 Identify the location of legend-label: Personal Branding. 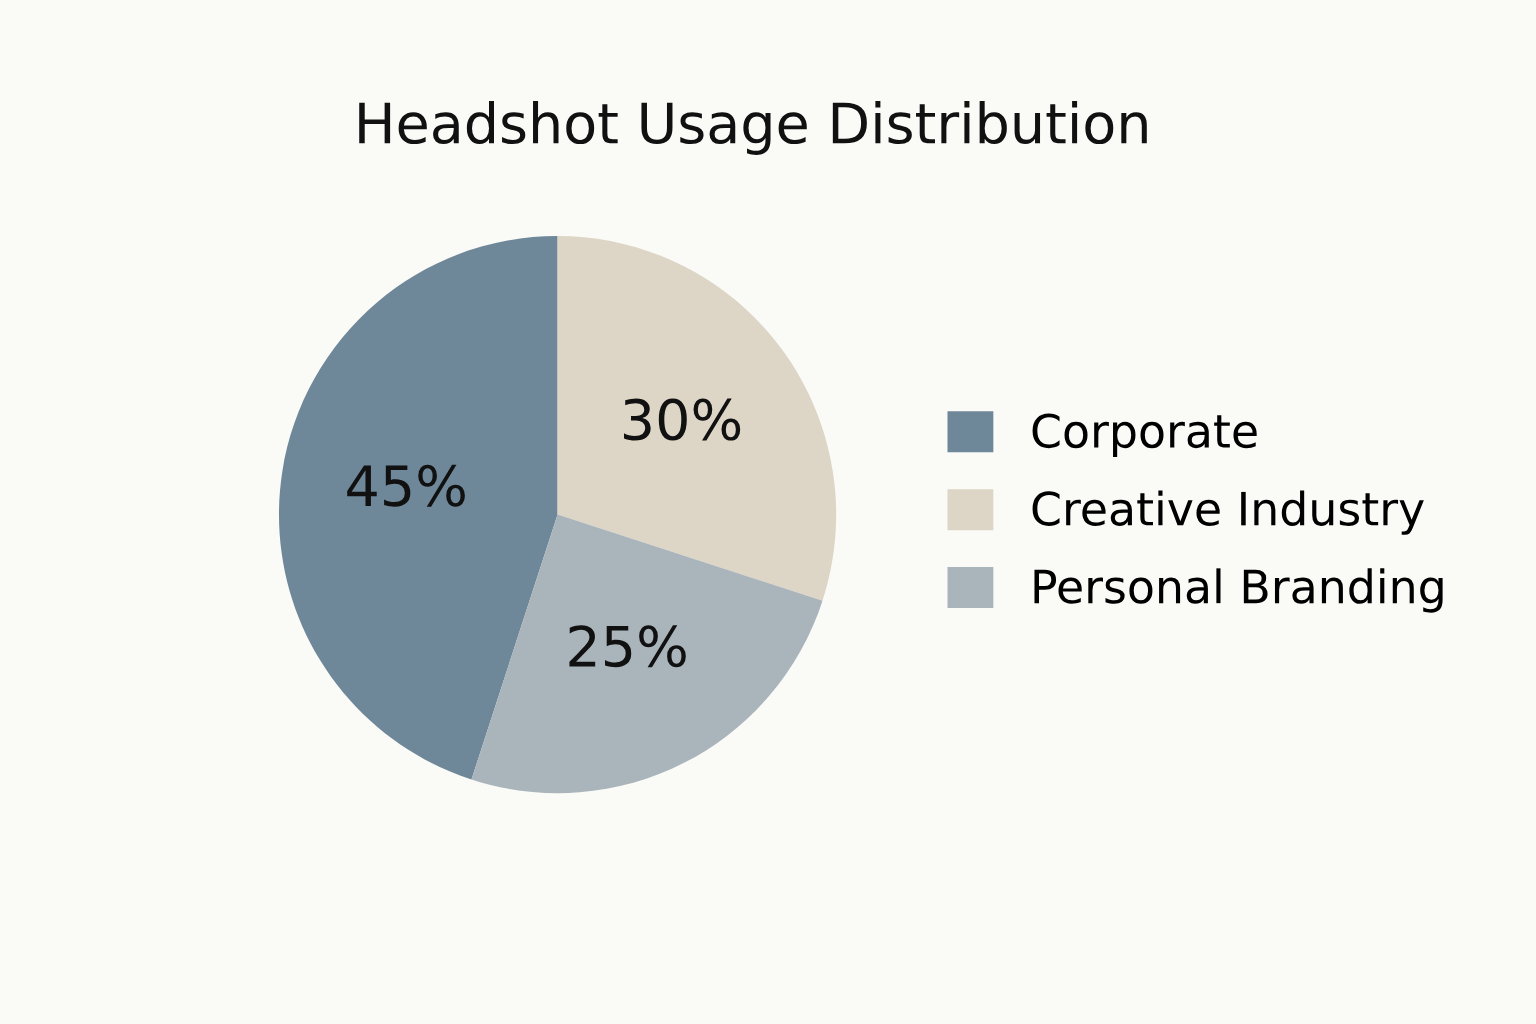
(1238, 590).